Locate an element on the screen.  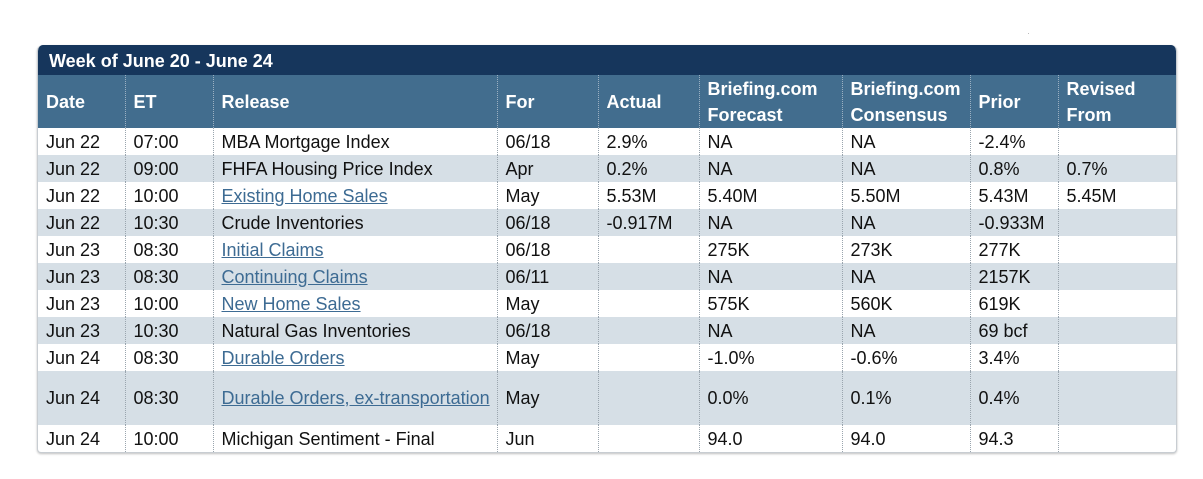
col-header-forecast: Briefing.com Forecast is located at coordinates (771, 101).